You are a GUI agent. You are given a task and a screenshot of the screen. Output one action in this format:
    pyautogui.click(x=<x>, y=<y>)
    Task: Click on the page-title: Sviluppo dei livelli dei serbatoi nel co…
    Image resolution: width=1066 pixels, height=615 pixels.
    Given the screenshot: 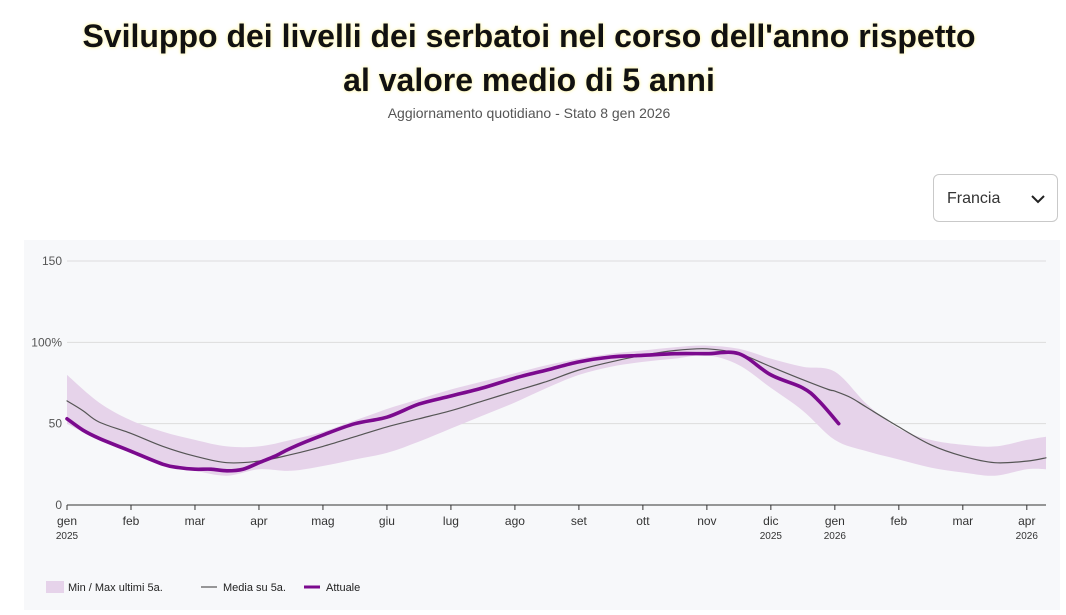 What is the action you would take?
    pyautogui.click(x=529, y=58)
    